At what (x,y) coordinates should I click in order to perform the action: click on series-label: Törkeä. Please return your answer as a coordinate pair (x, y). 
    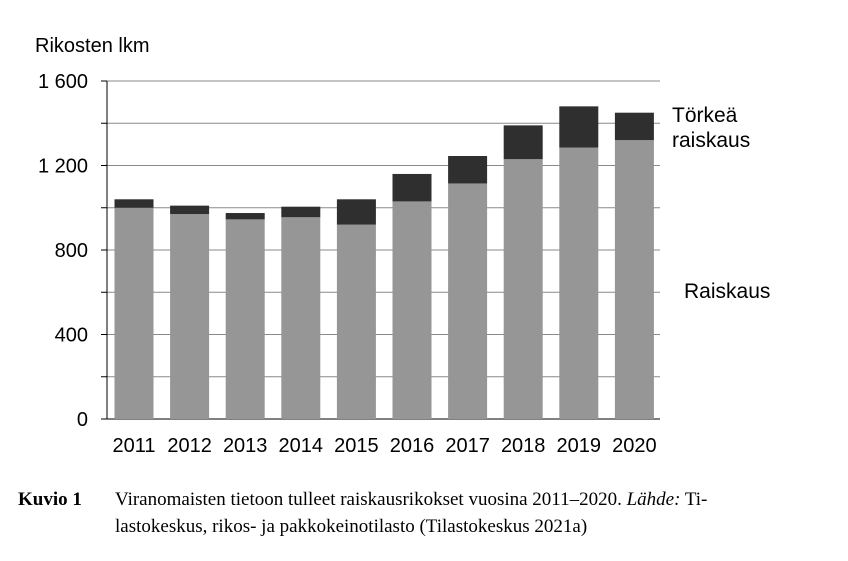
    Looking at the image, I should click on (705, 115).